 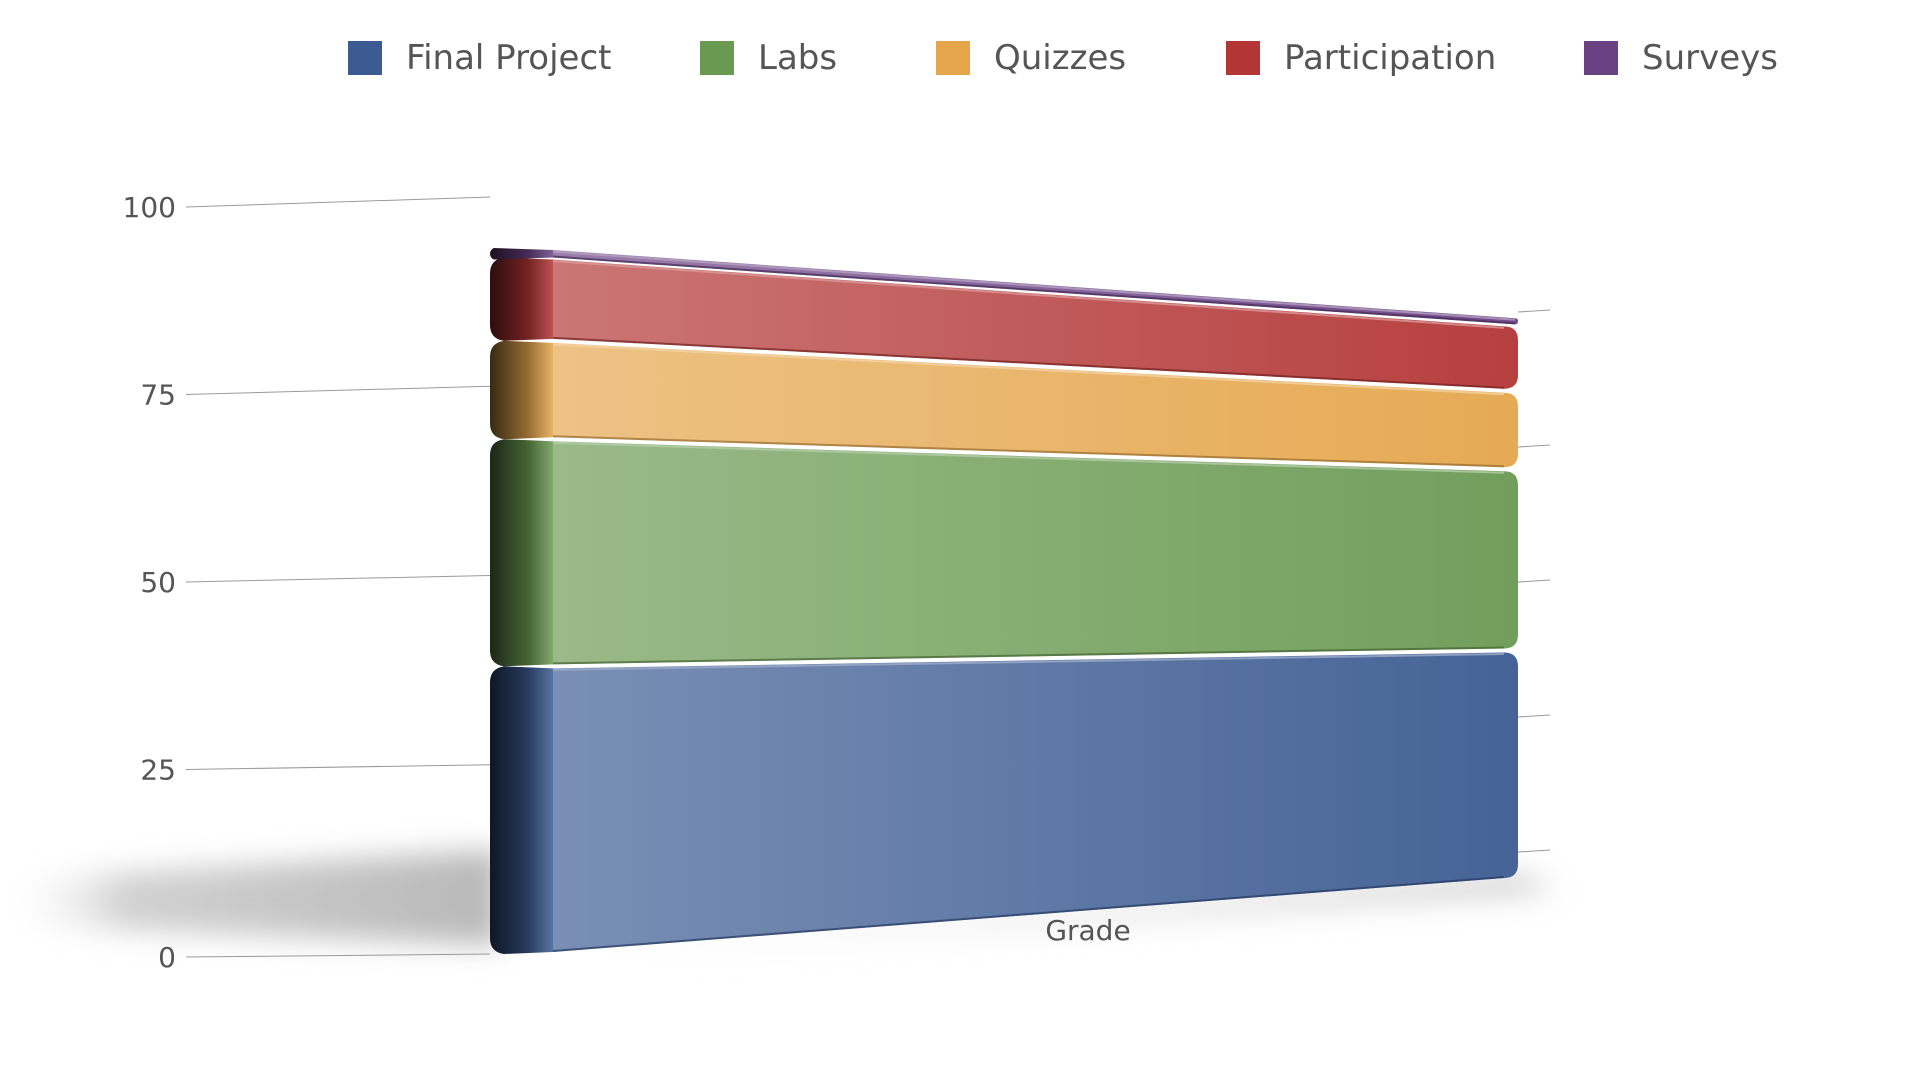 I want to click on bar-segment-highlight-labs, so click(x=1028, y=457).